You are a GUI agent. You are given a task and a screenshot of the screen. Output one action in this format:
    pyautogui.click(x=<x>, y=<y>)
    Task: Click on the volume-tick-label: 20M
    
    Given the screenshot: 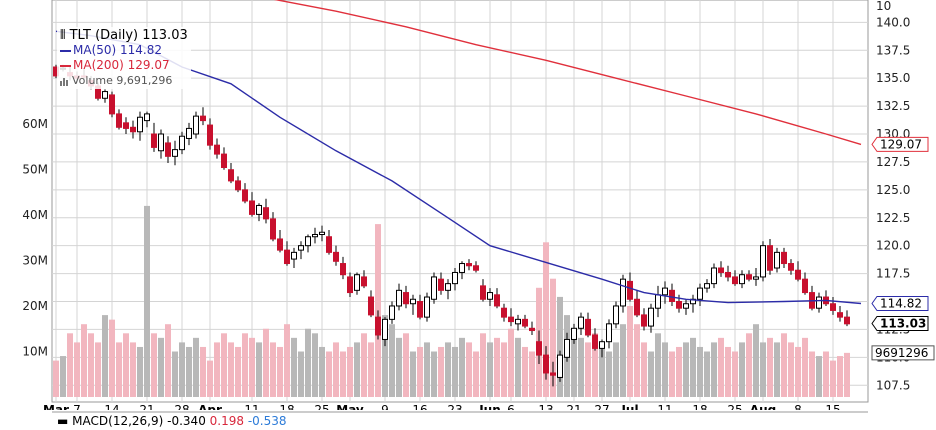 What is the action you would take?
    pyautogui.click(x=35, y=306)
    